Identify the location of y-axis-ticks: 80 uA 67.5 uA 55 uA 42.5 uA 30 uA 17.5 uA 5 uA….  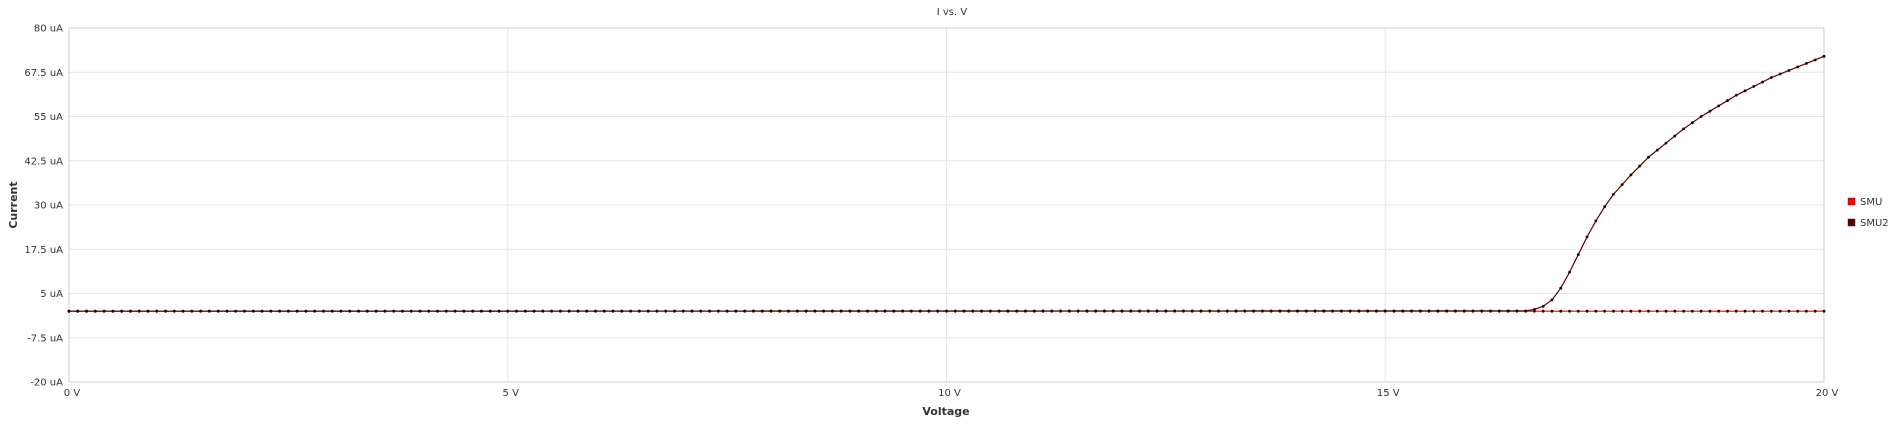
(43, 206).